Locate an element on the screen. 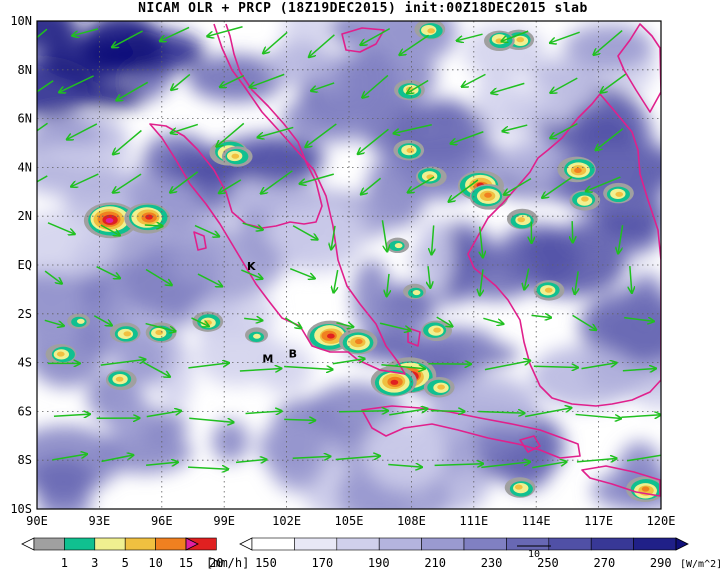 This screenshot has height=571, width=726. olr-tick: 170 is located at coordinates (323, 563).